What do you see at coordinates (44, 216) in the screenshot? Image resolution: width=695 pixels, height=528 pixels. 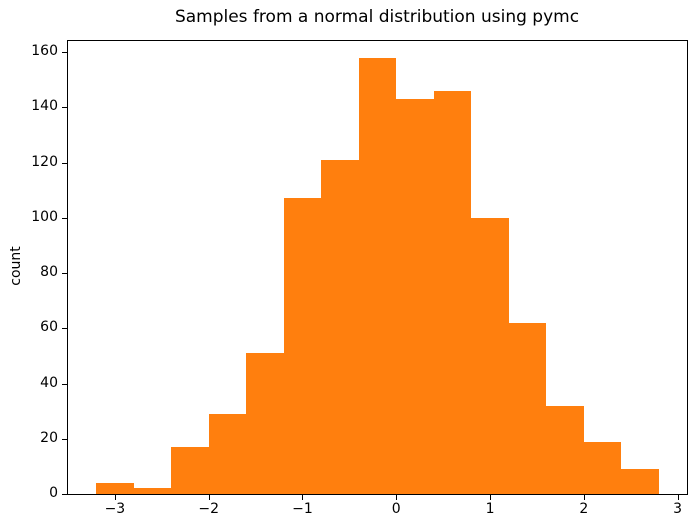 I see `y-tick-label: 100` at bounding box center [44, 216].